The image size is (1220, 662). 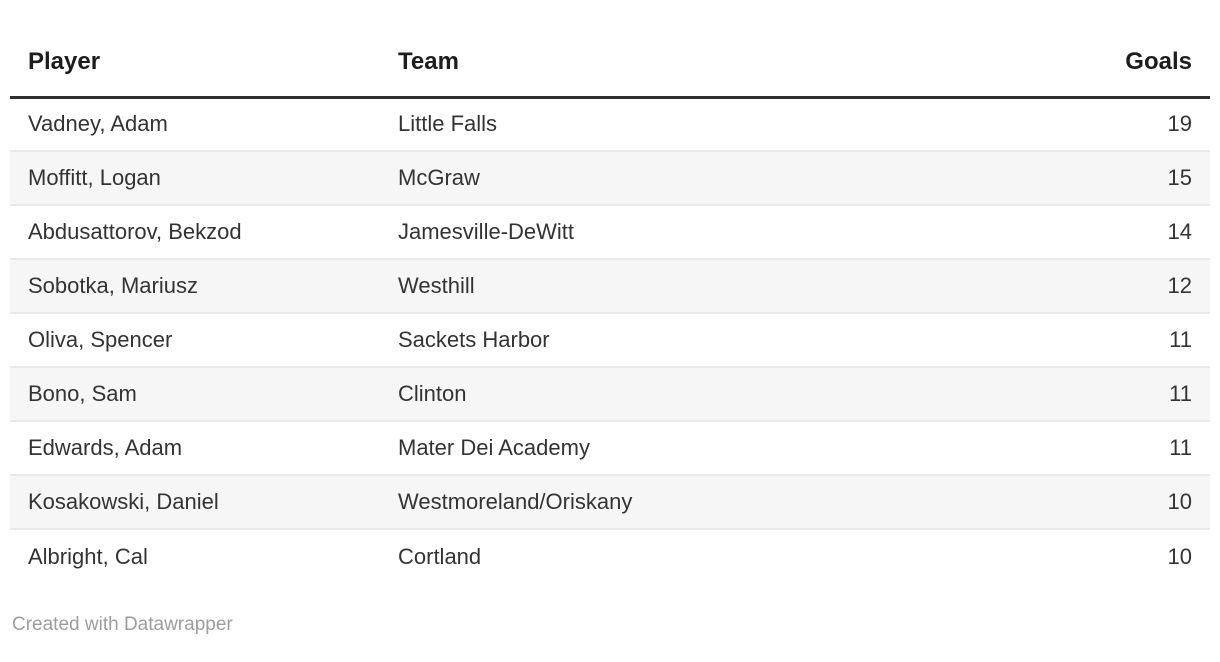 What do you see at coordinates (195, 393) in the screenshot?
I see `player-cell: Bono, Sam` at bounding box center [195, 393].